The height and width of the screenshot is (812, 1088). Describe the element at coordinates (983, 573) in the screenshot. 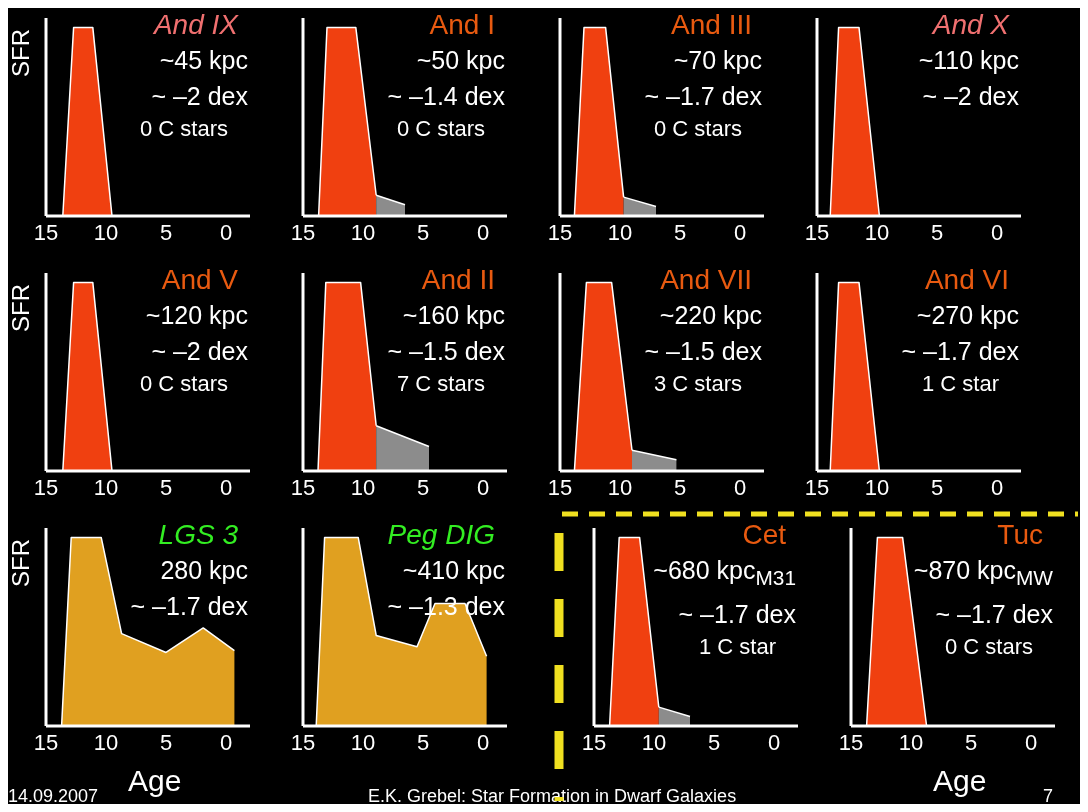

I see `annotation: ~870 kpc$_{MW}$` at that location.